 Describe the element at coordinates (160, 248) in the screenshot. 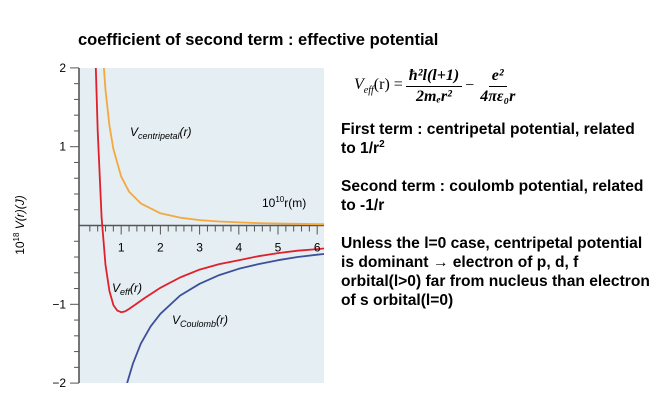

I see `x-tick-label: 2` at that location.